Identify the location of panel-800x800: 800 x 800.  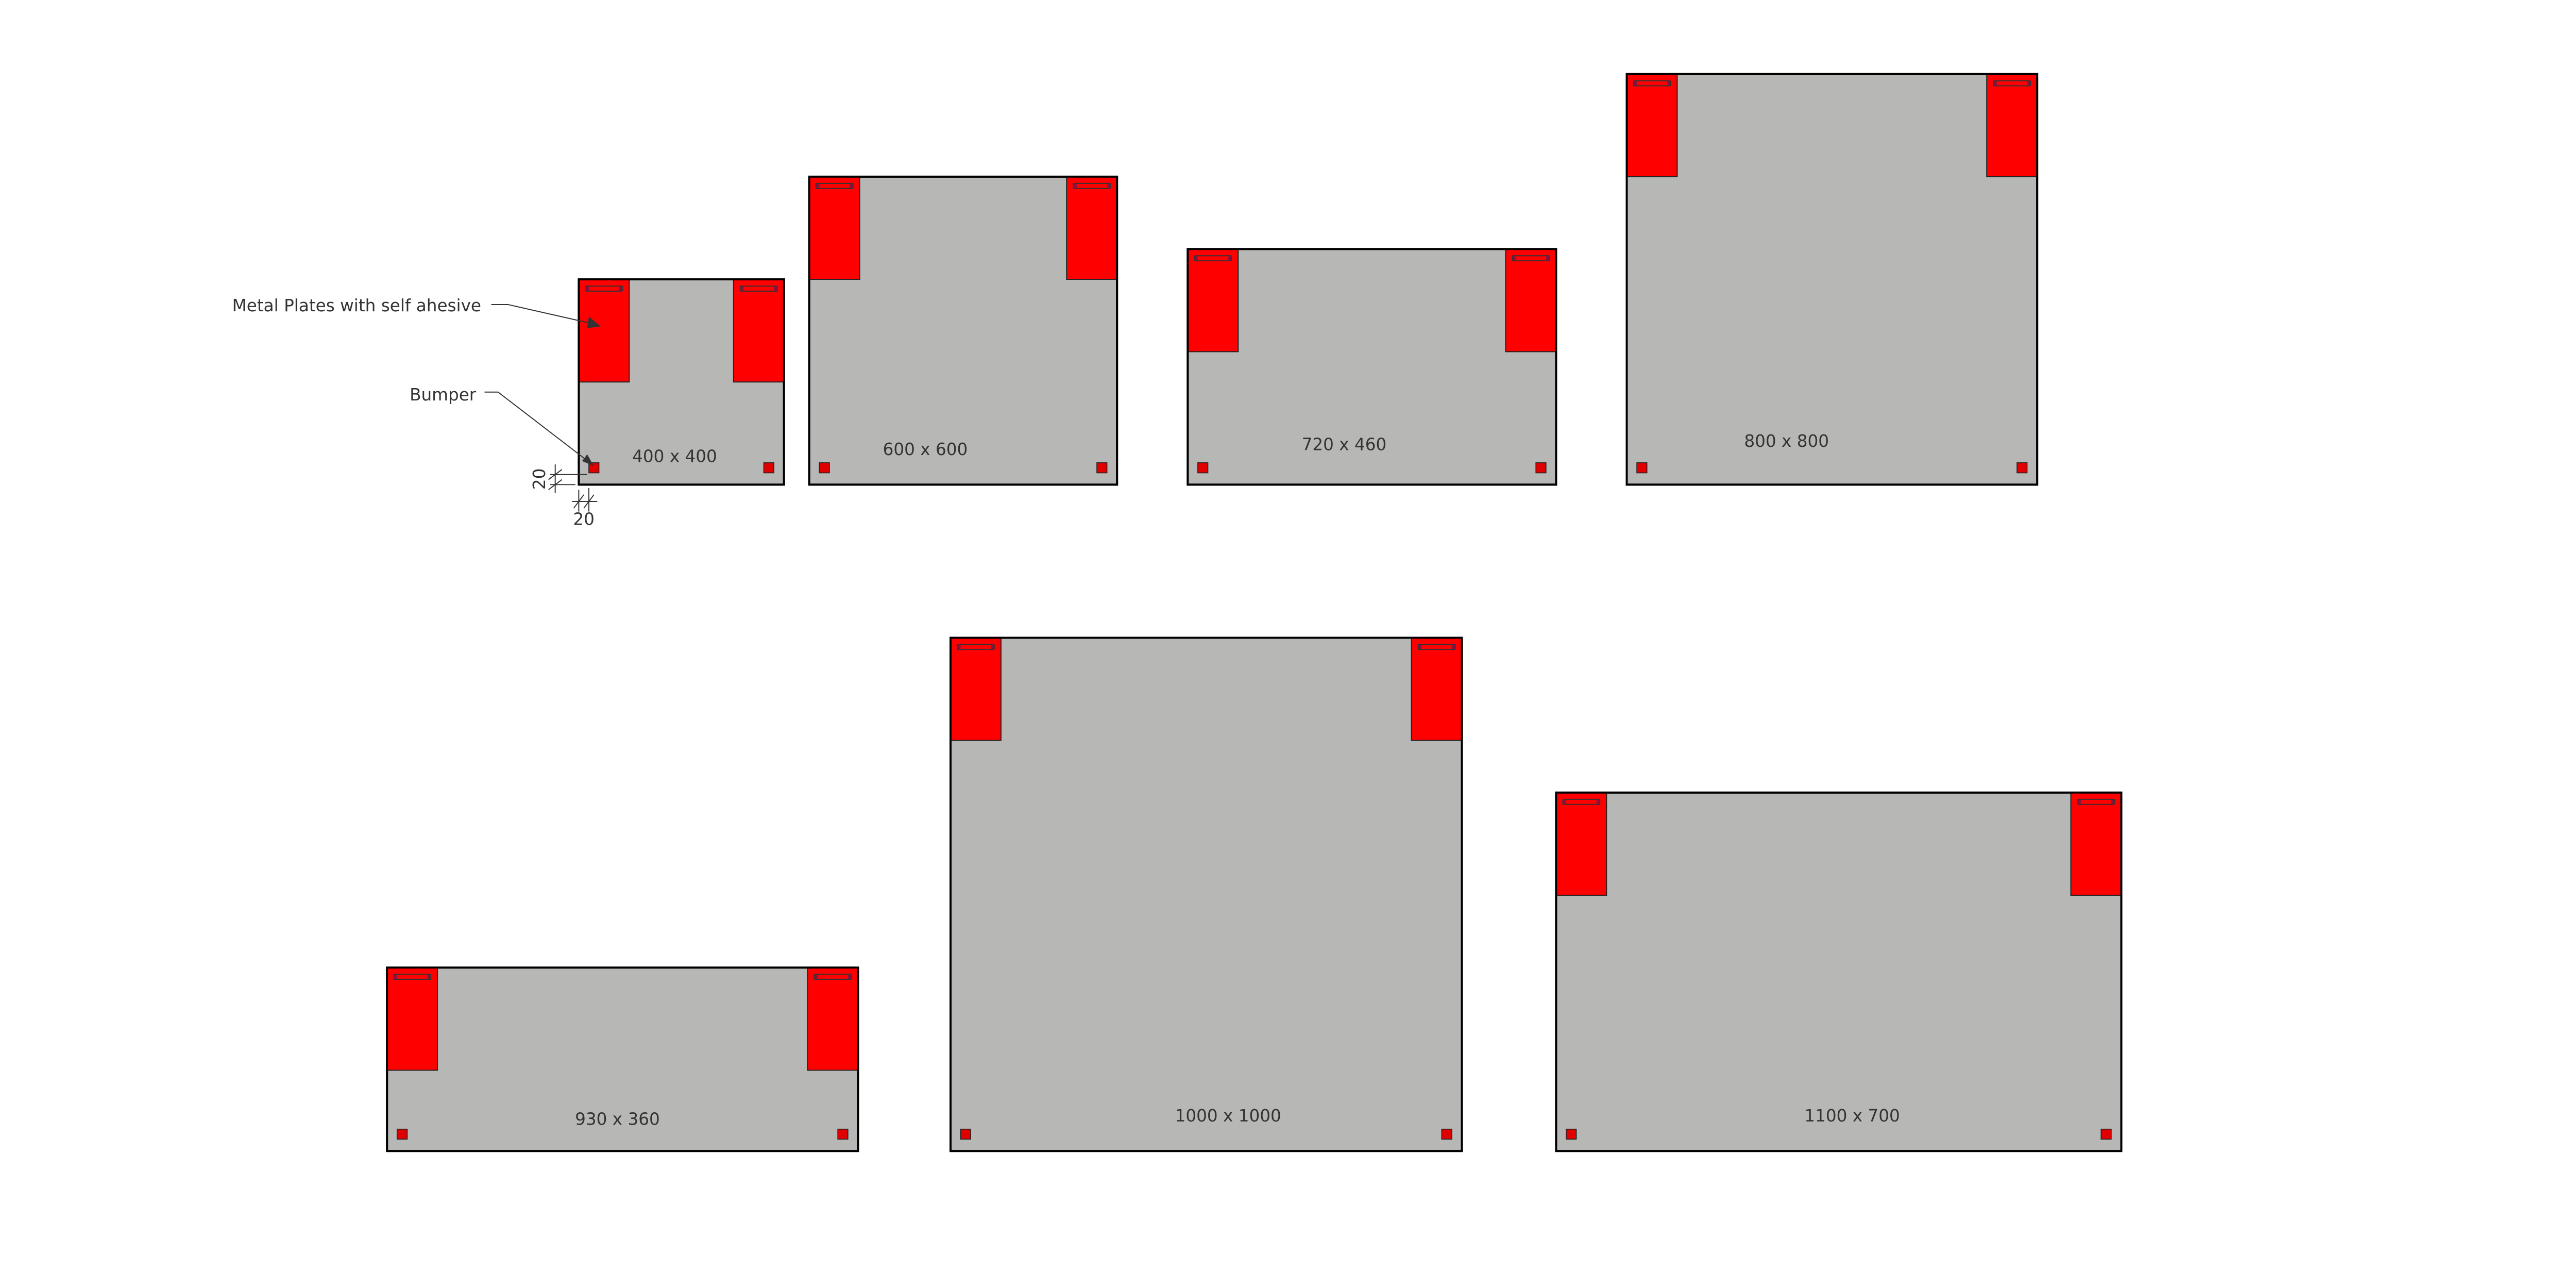
(1832, 279).